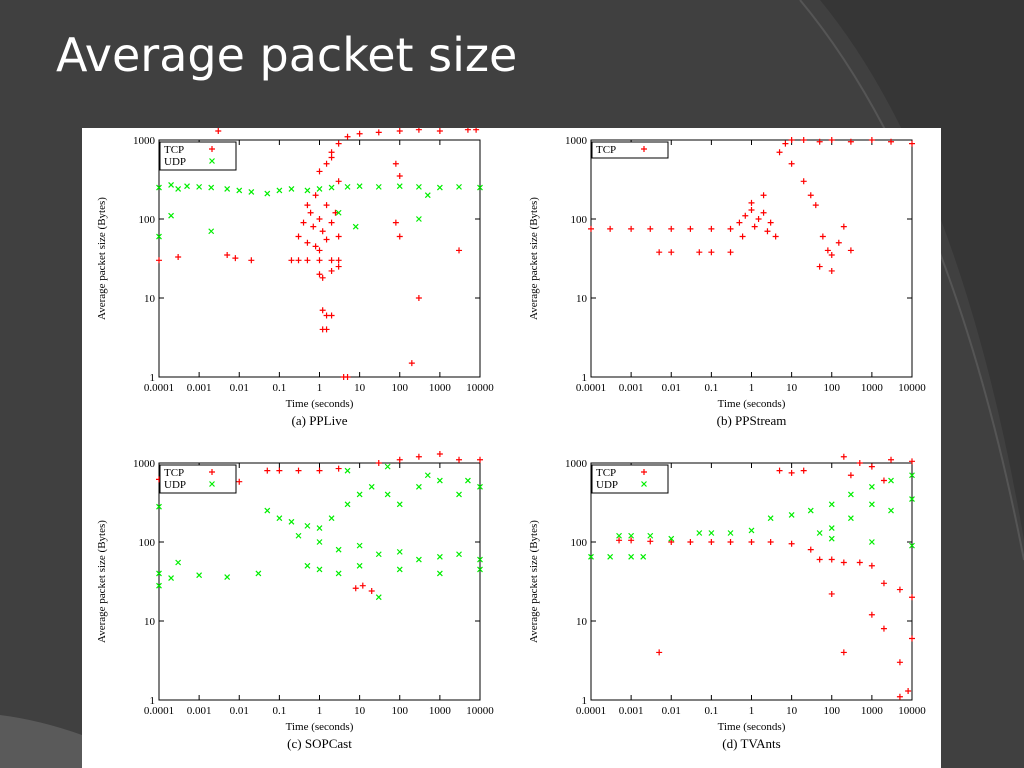 The height and width of the screenshot is (768, 1024). Describe the element at coordinates (832, 711) in the screenshot. I see `x-tick-label: 100` at that location.